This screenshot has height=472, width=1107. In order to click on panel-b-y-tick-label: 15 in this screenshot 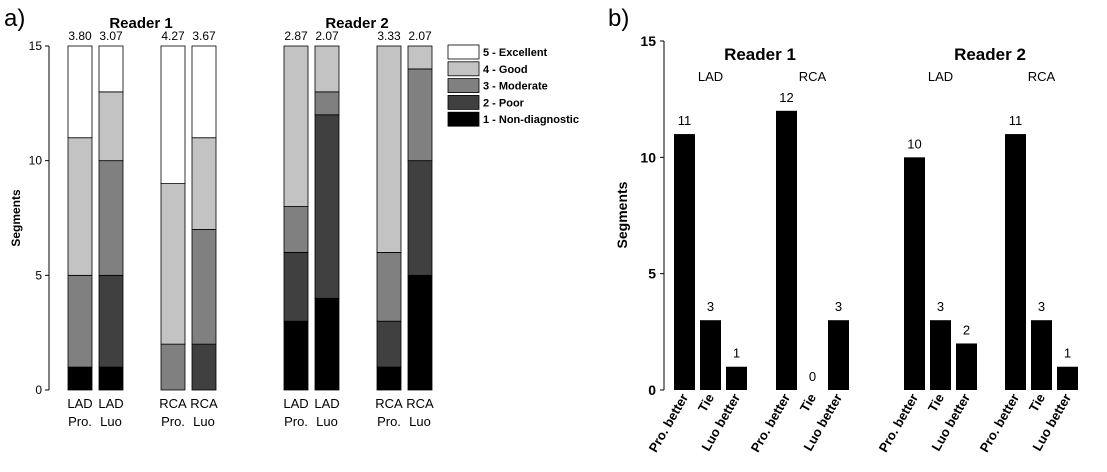, I will do `click(648, 41)`.